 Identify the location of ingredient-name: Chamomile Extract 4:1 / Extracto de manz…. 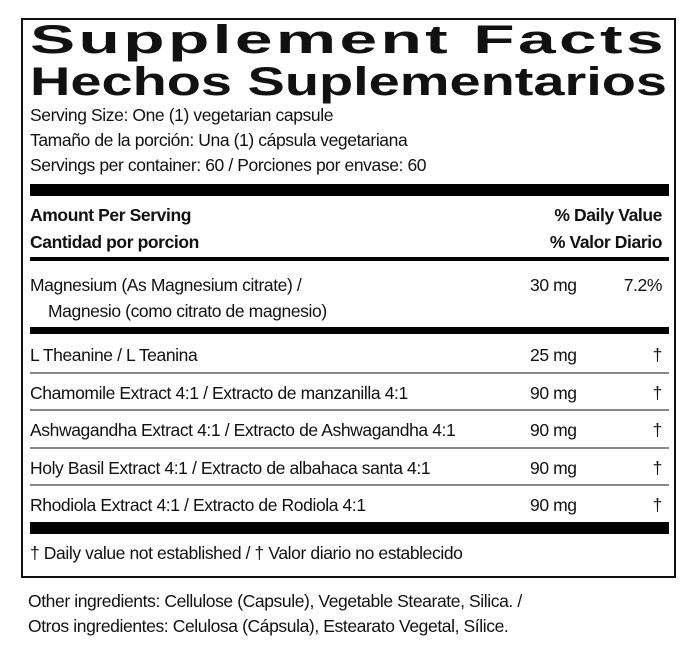
(219, 393).